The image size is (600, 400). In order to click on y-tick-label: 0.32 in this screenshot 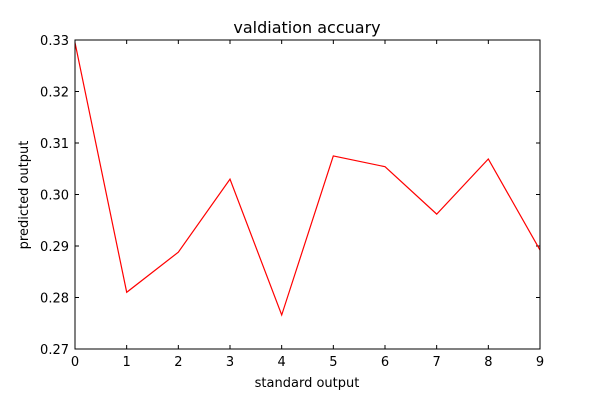, I will do `click(54, 93)`.